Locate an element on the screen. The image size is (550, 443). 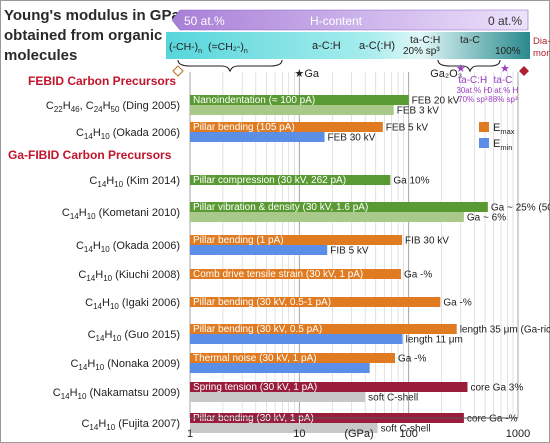
legend-emin-label: Emin is located at coordinates (502, 145).